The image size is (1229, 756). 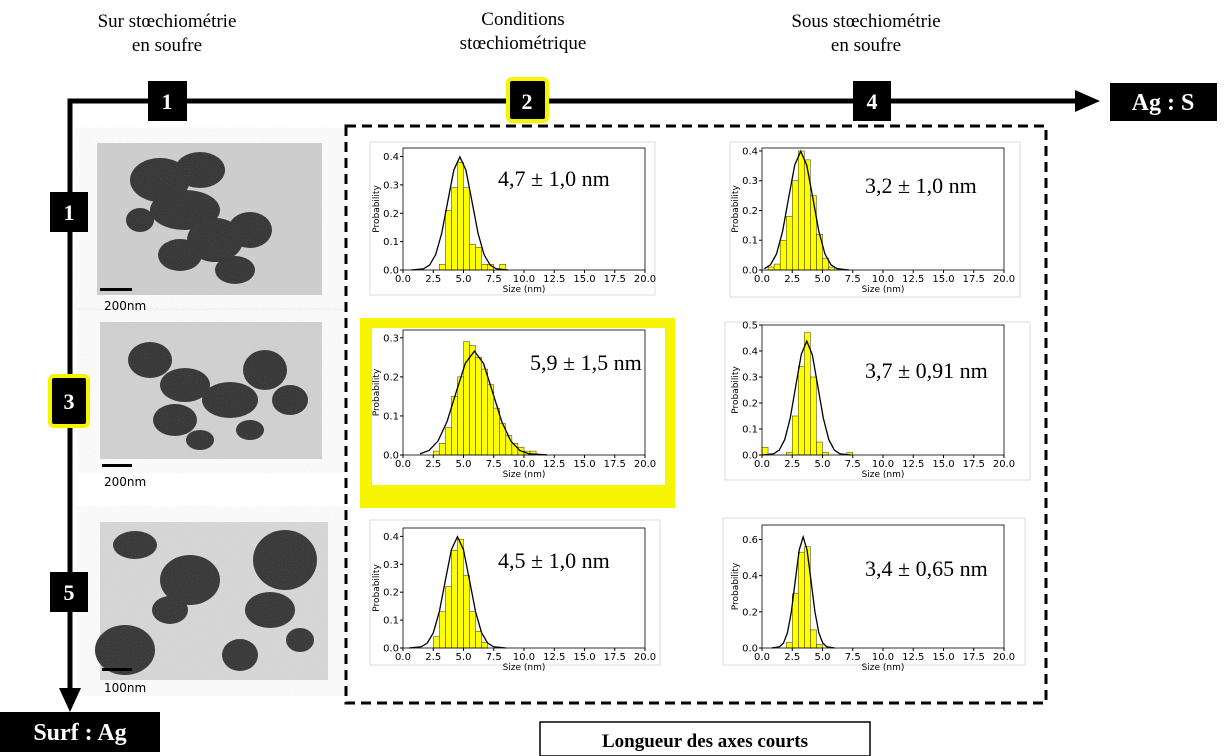 What do you see at coordinates (705, 741) in the screenshot?
I see `footer-label: Longueur des axes courts` at bounding box center [705, 741].